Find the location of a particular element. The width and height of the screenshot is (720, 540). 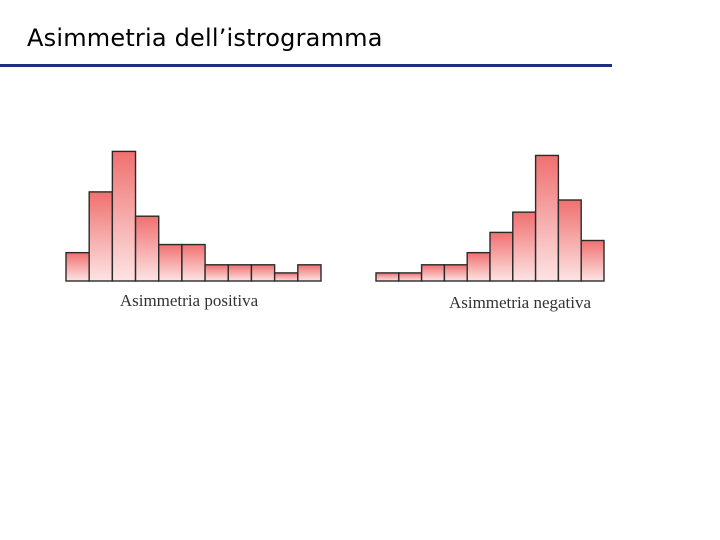

histogram-positive-skew is located at coordinates (193, 216).